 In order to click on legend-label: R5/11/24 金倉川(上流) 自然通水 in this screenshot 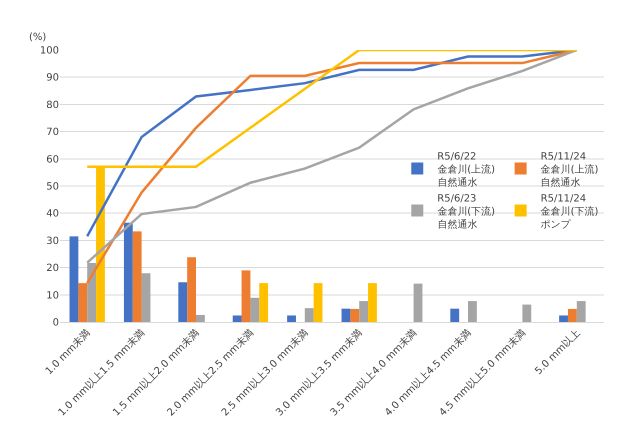, I will do `click(569, 169)`.